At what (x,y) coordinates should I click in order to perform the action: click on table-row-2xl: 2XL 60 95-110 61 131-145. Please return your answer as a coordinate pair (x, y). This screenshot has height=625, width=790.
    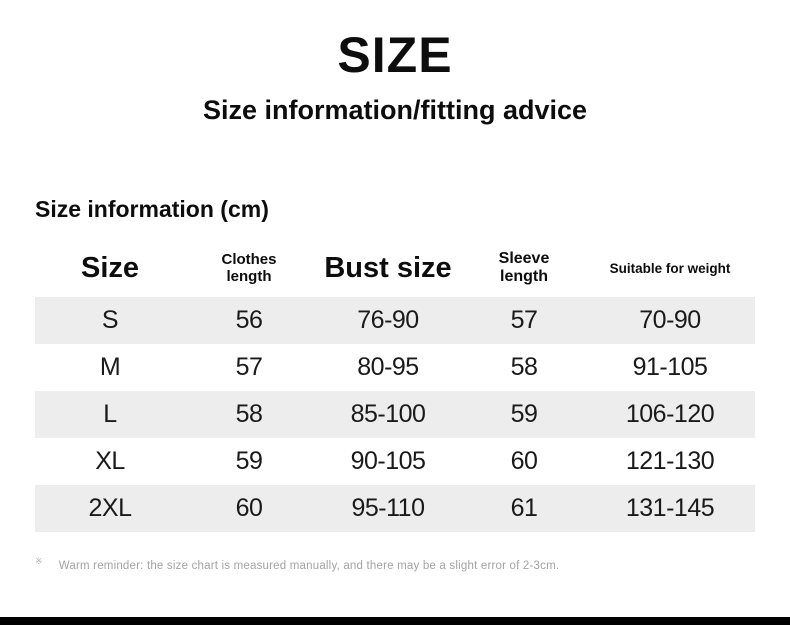
    Looking at the image, I should click on (395, 508).